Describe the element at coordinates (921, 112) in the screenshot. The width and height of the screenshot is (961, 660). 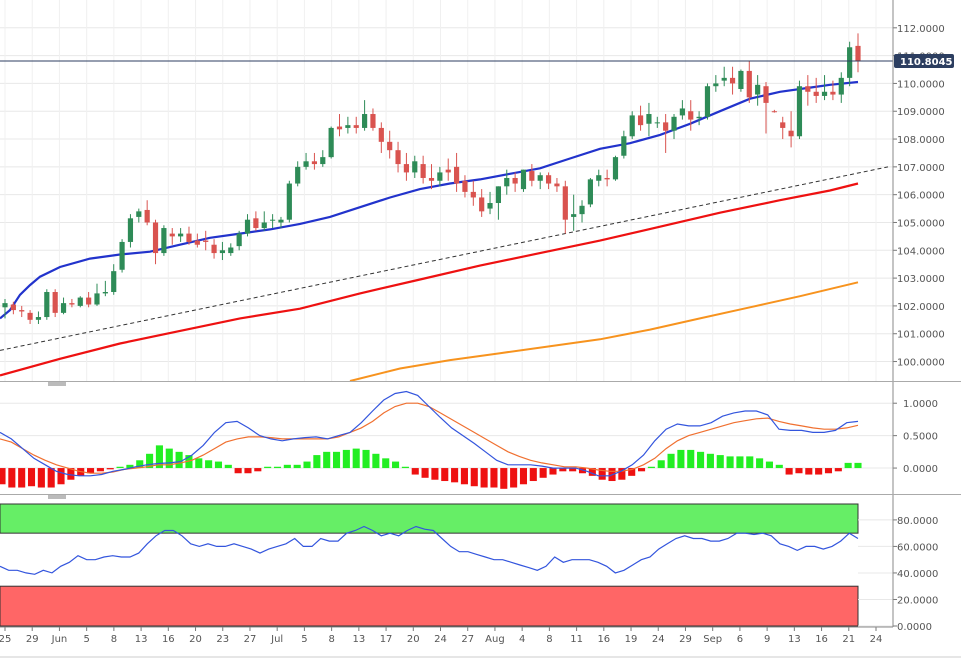
I see `y-tick-label: 109.0000` at that location.